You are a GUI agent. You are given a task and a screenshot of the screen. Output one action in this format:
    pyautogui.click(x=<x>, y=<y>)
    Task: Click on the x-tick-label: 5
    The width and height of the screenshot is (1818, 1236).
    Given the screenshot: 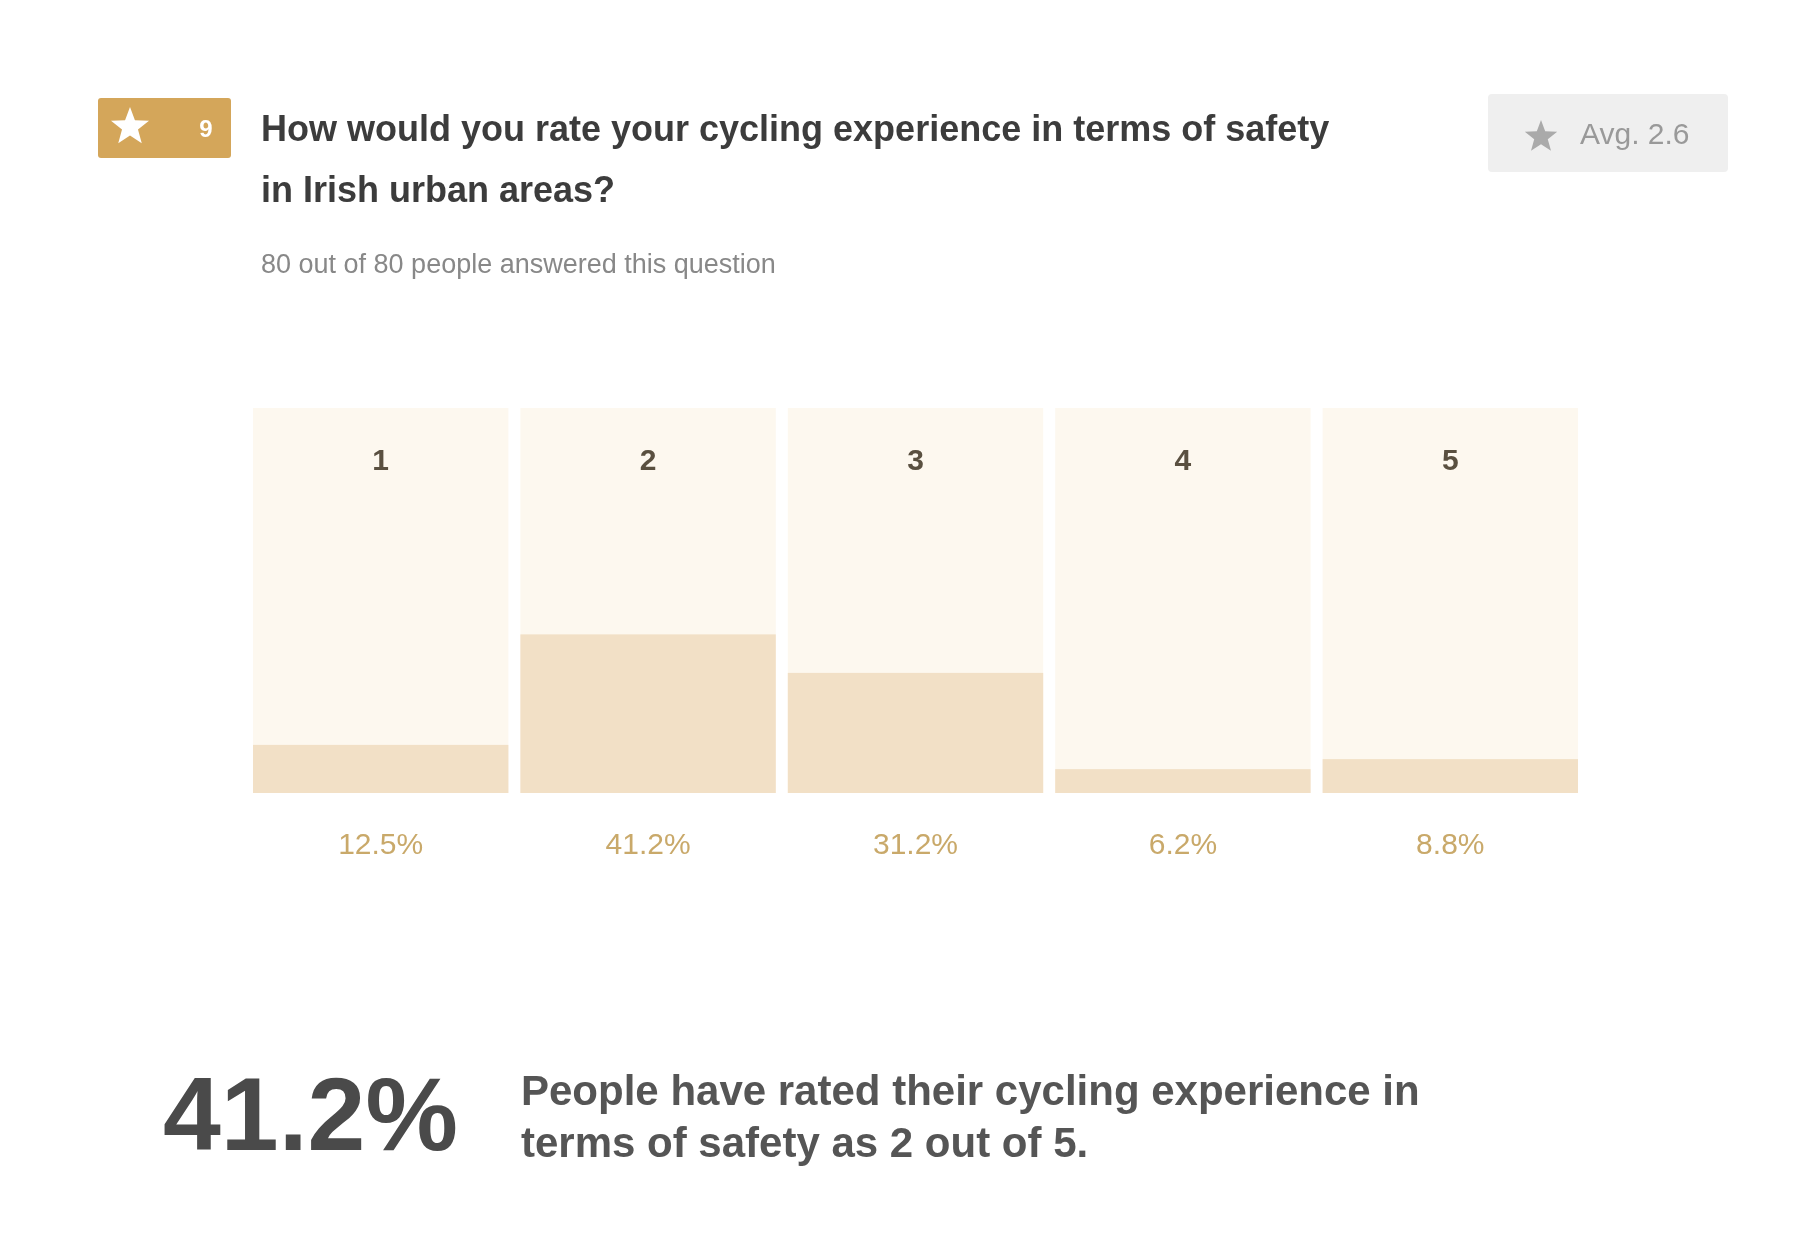 What is the action you would take?
    pyautogui.click(x=1450, y=459)
    